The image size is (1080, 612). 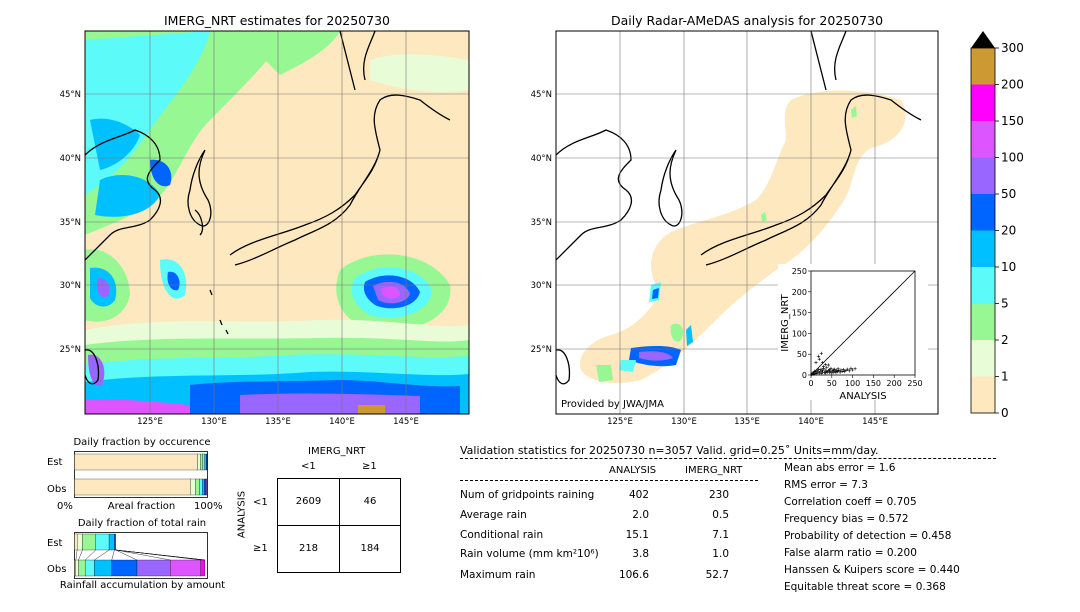 What do you see at coordinates (983, 39) in the screenshot?
I see `colorbar-extend-arrow` at bounding box center [983, 39].